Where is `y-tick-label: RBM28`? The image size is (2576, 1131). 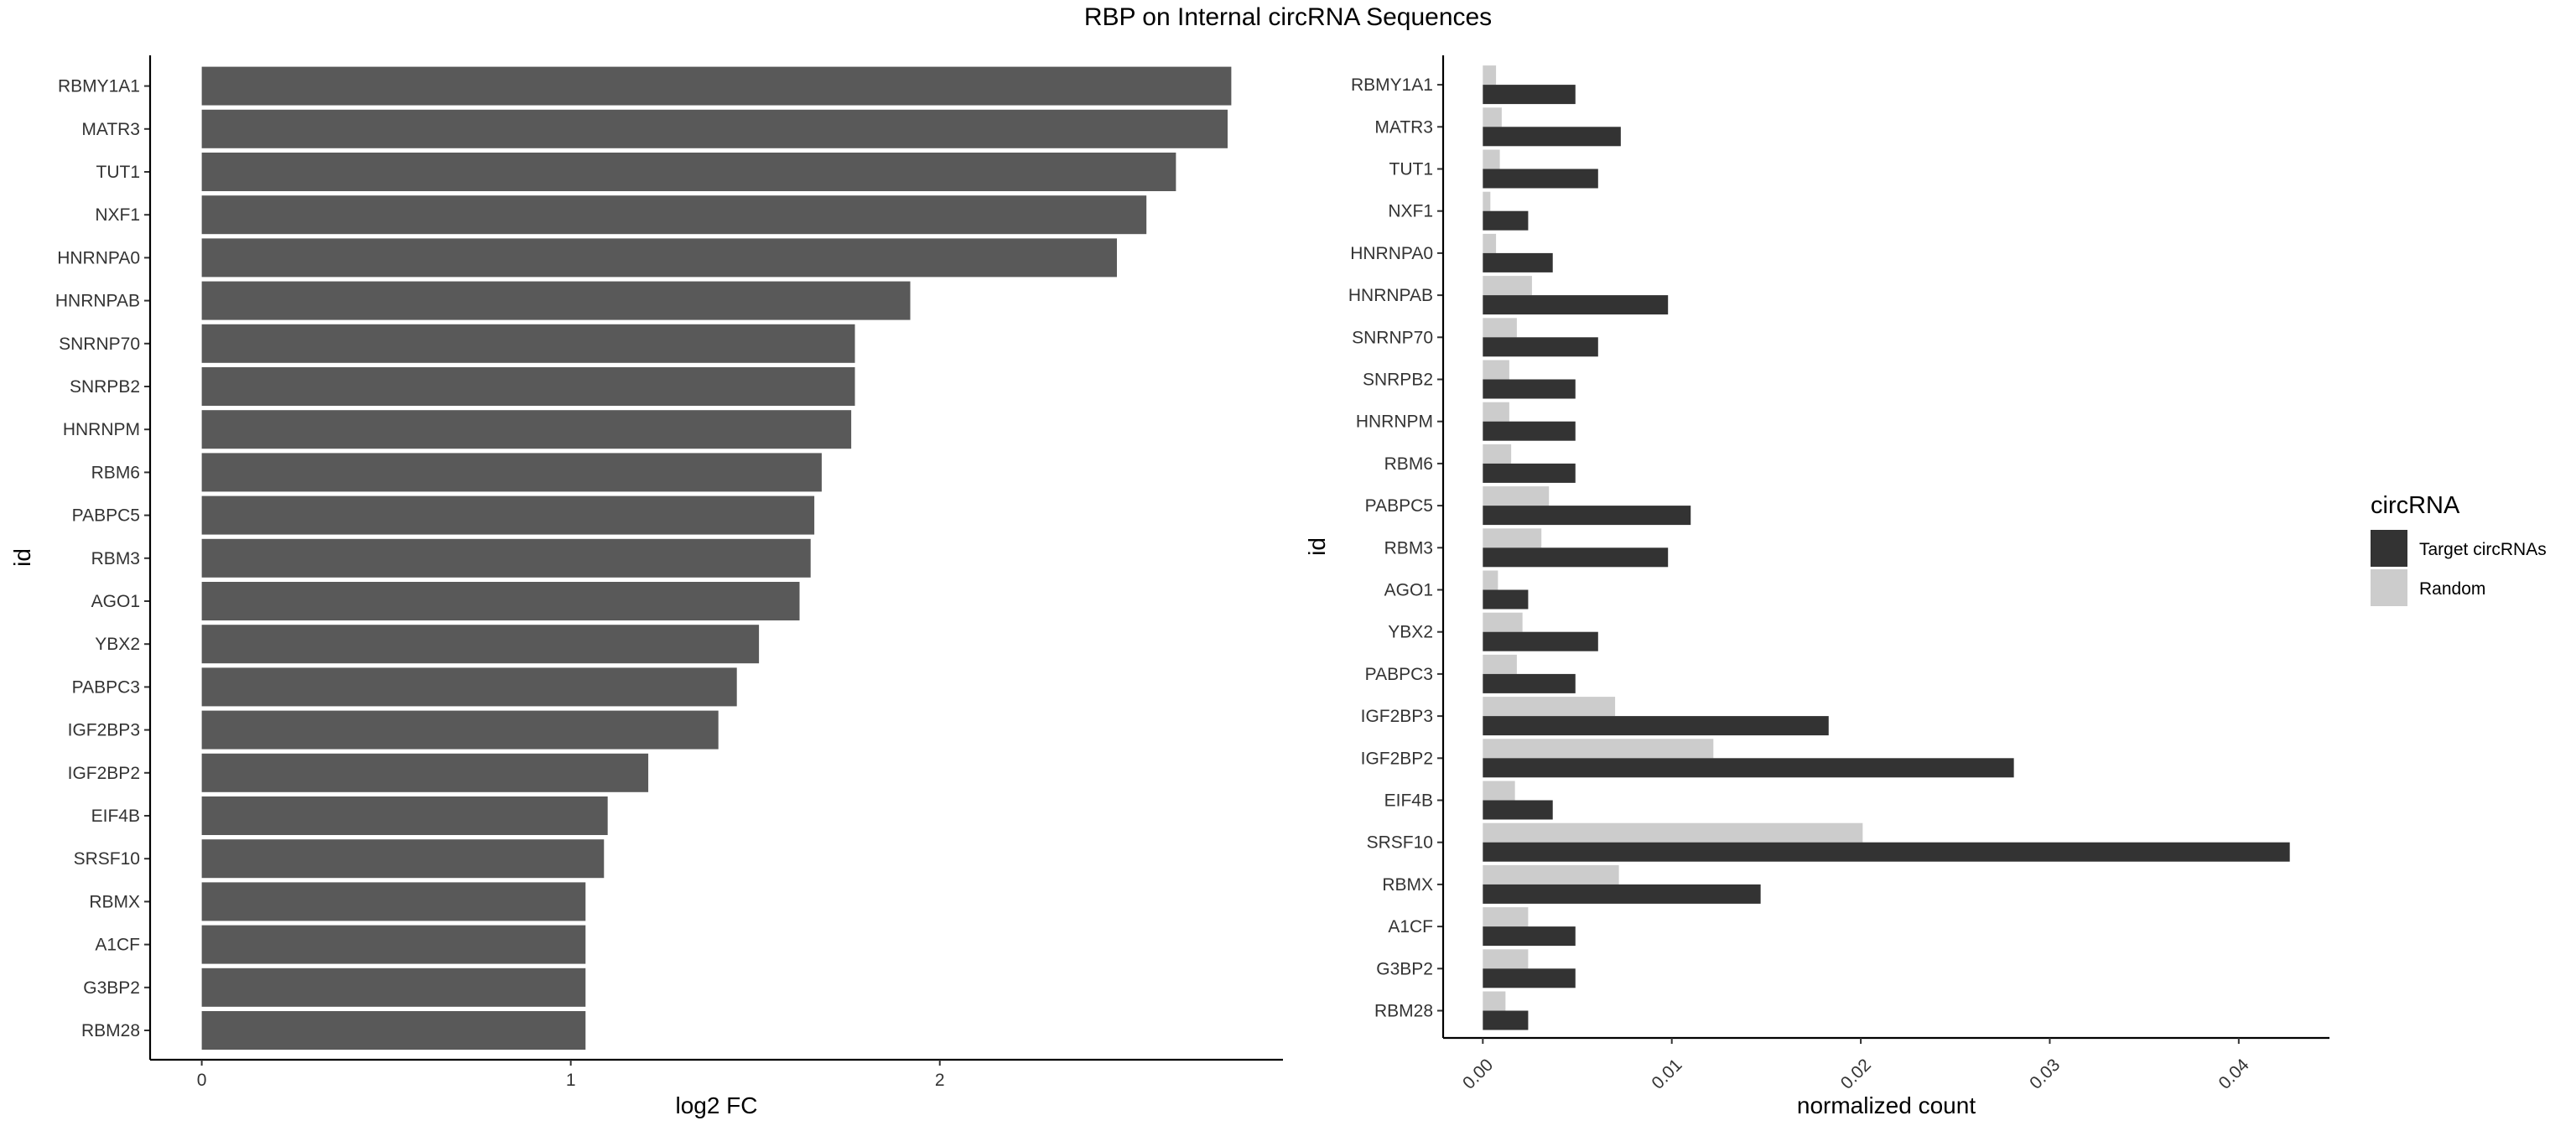 y-tick-label: RBM28 is located at coordinates (1403, 1011).